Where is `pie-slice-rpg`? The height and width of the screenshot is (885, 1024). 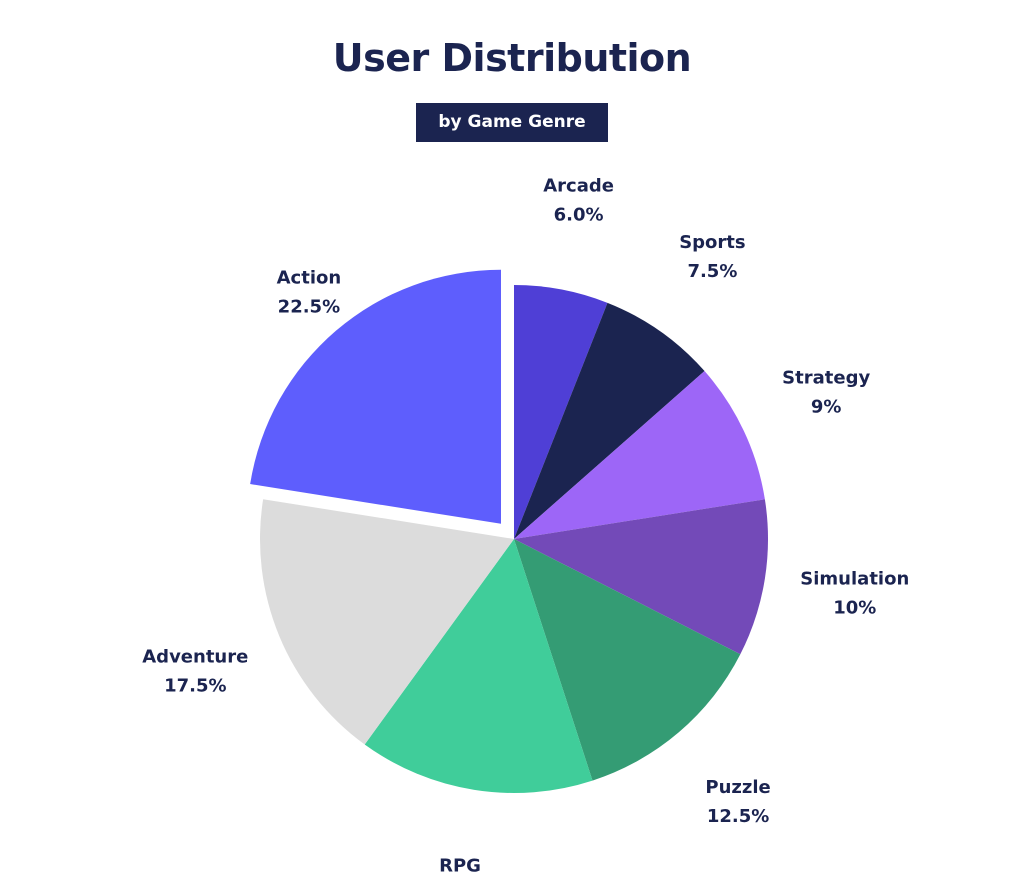
pie-slice-rpg is located at coordinates (478, 666).